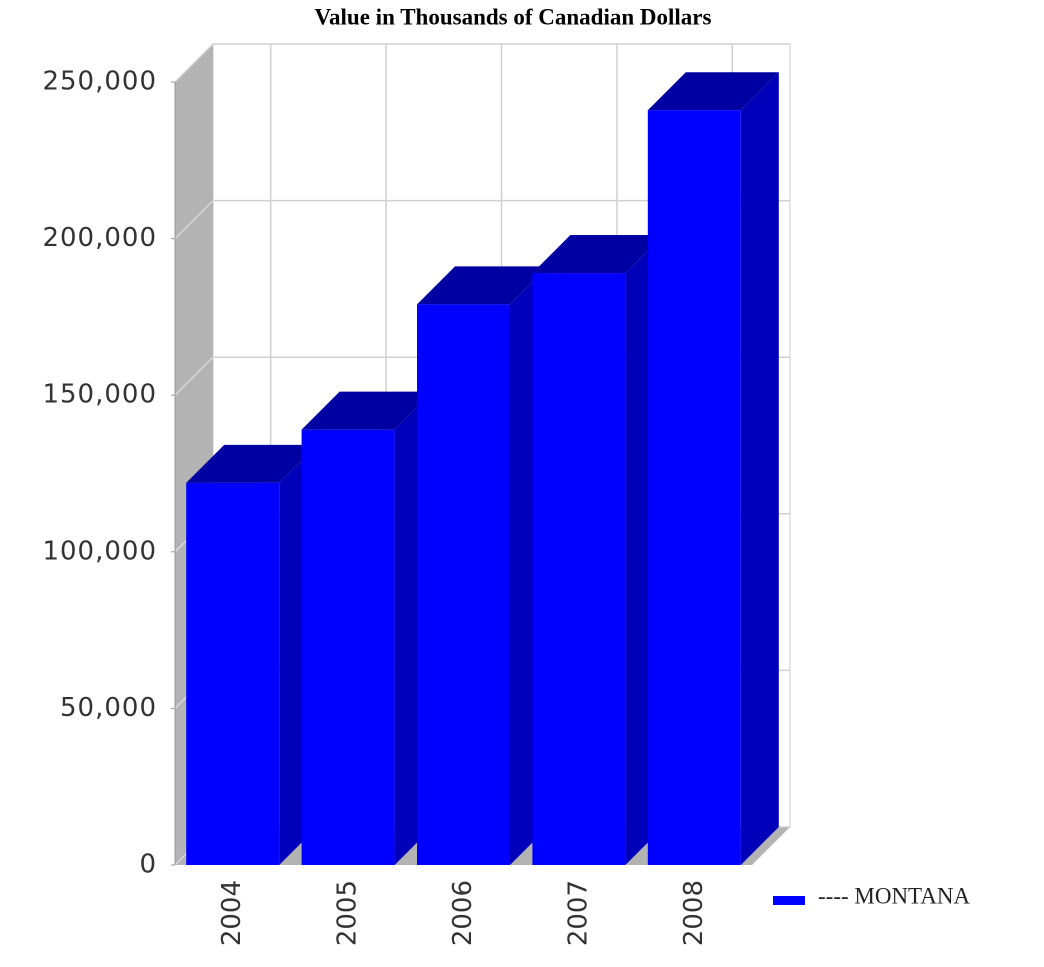 This screenshot has height=967, width=1044. I want to click on legend-label: ---- MONTANA, so click(894, 895).